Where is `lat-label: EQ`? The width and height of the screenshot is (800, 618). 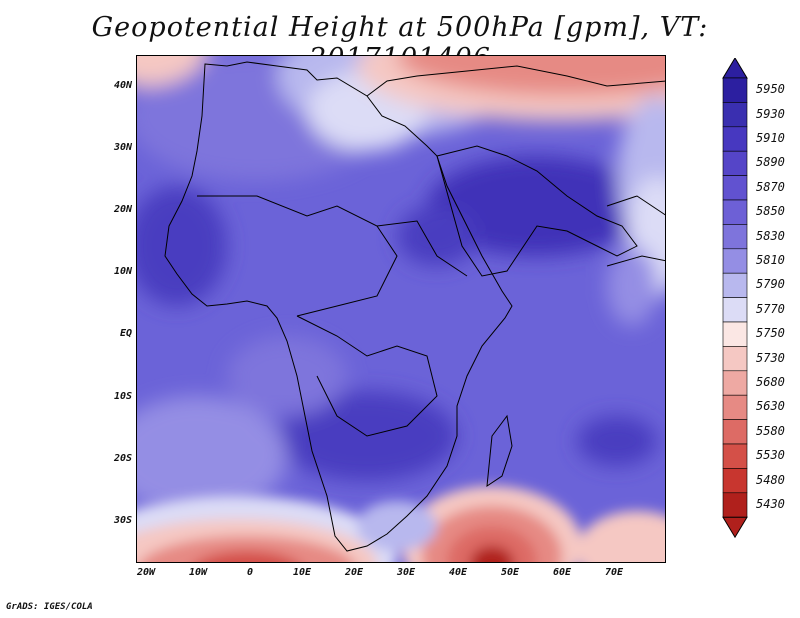 lat-label: EQ is located at coordinates (125, 333).